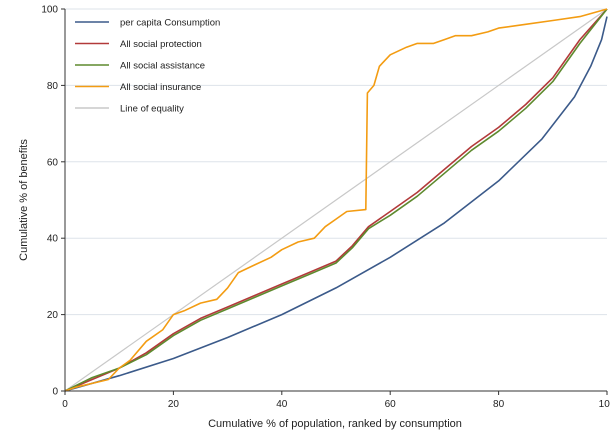 The image size is (610, 438). Describe the element at coordinates (53, 239) in the screenshot. I see `y-tick-label-2: 40` at that location.